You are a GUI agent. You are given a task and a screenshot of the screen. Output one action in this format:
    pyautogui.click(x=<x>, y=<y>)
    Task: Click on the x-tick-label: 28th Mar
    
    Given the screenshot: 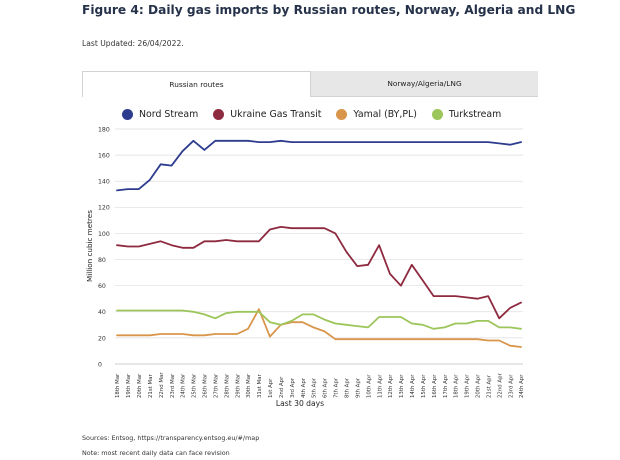 What is the action you would take?
    pyautogui.click(x=227, y=385)
    